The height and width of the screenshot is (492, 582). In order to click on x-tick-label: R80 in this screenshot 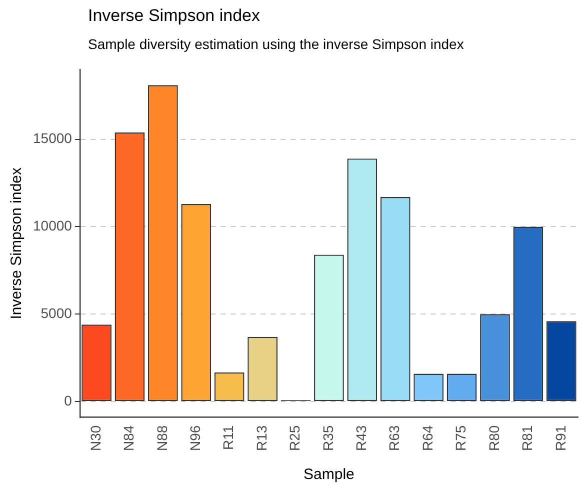, I will do `click(494, 438)`.